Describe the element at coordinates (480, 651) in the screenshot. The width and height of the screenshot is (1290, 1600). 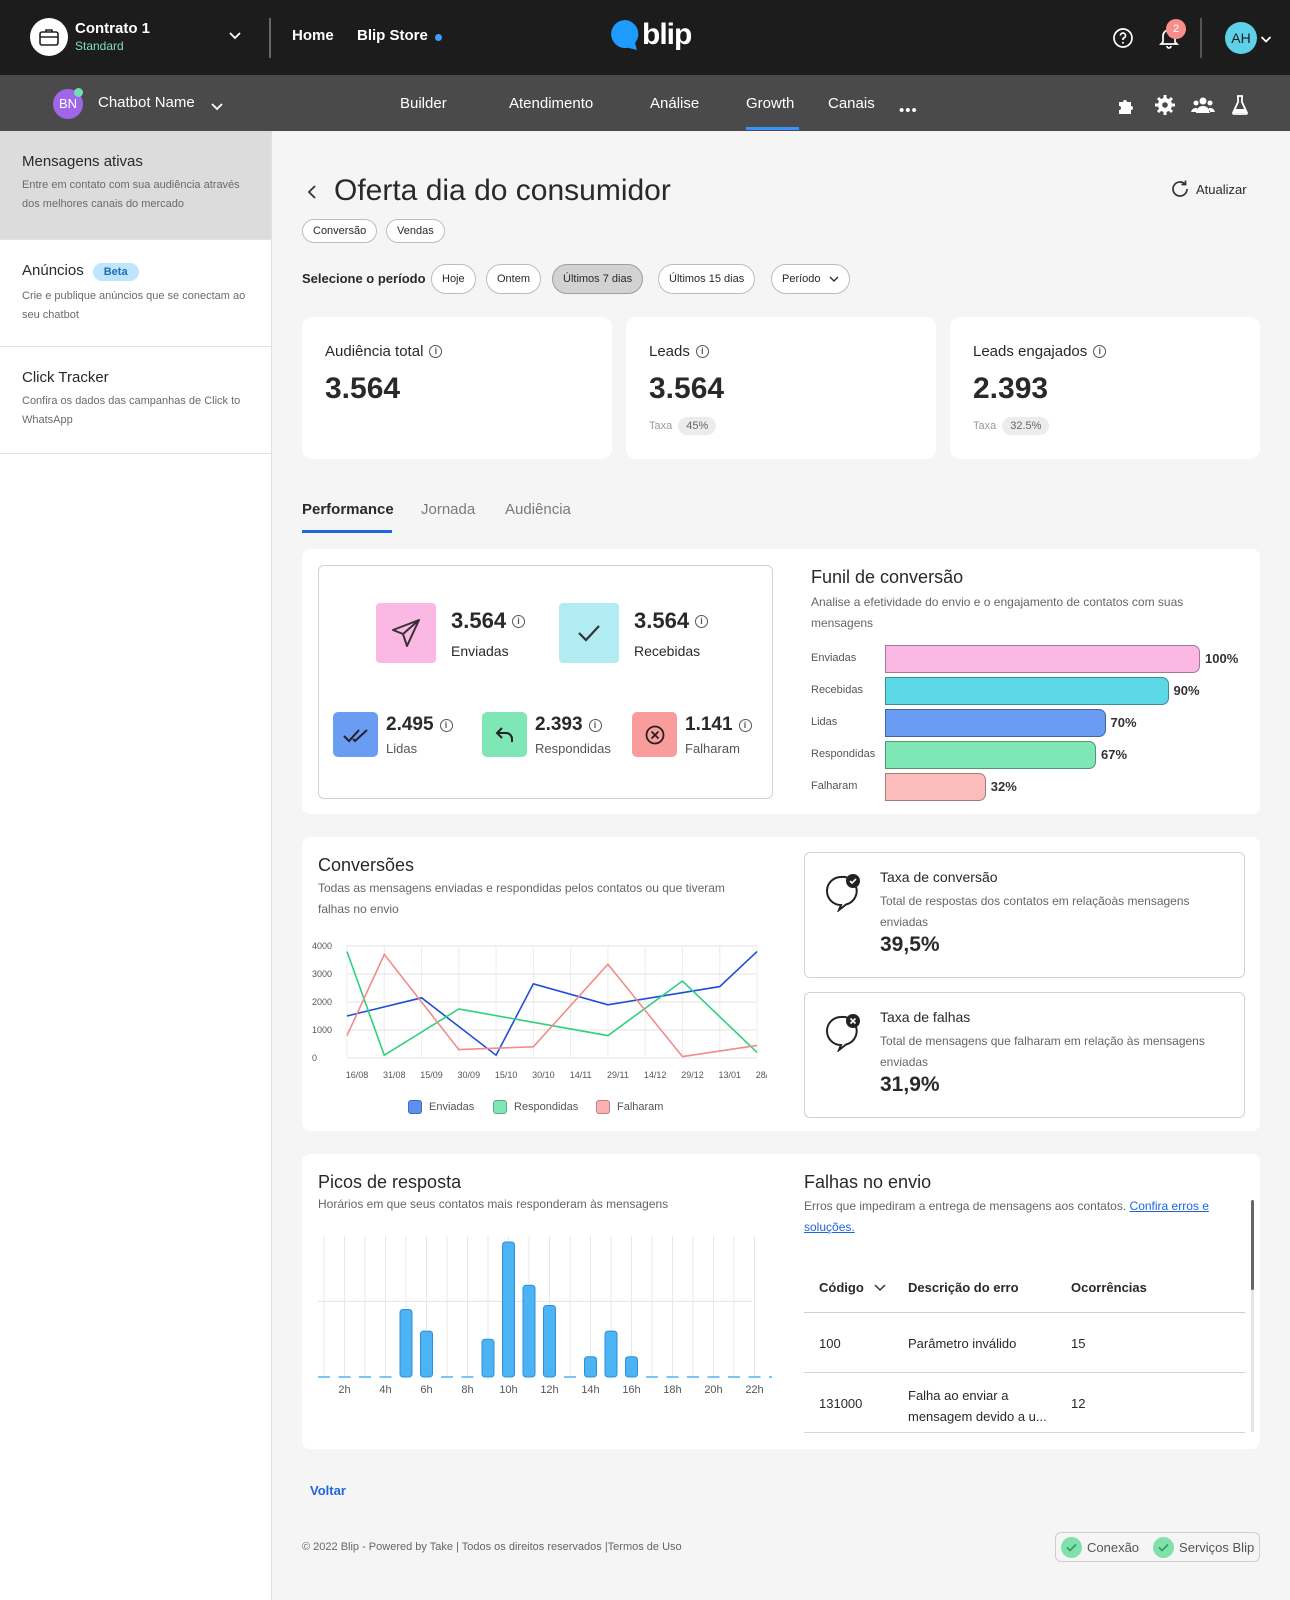
I see `enviadas-label: Enviadas` at that location.